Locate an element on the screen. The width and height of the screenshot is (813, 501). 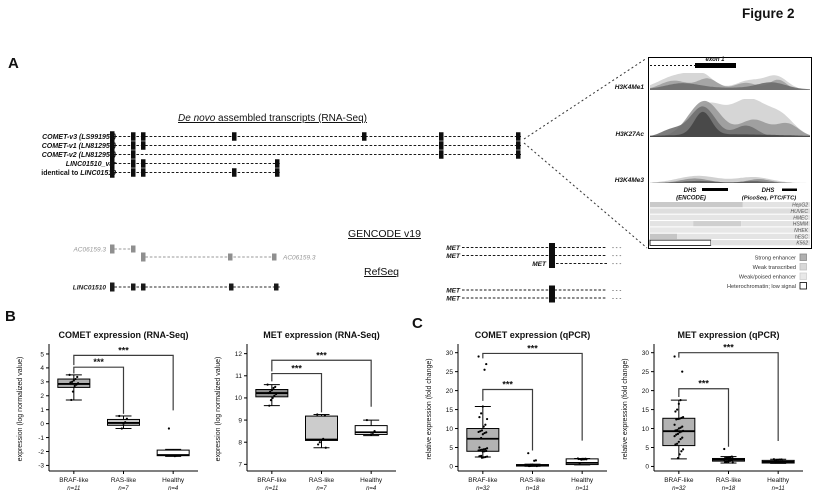
figure-title: Figure 2 is located at coordinates (768, 13).